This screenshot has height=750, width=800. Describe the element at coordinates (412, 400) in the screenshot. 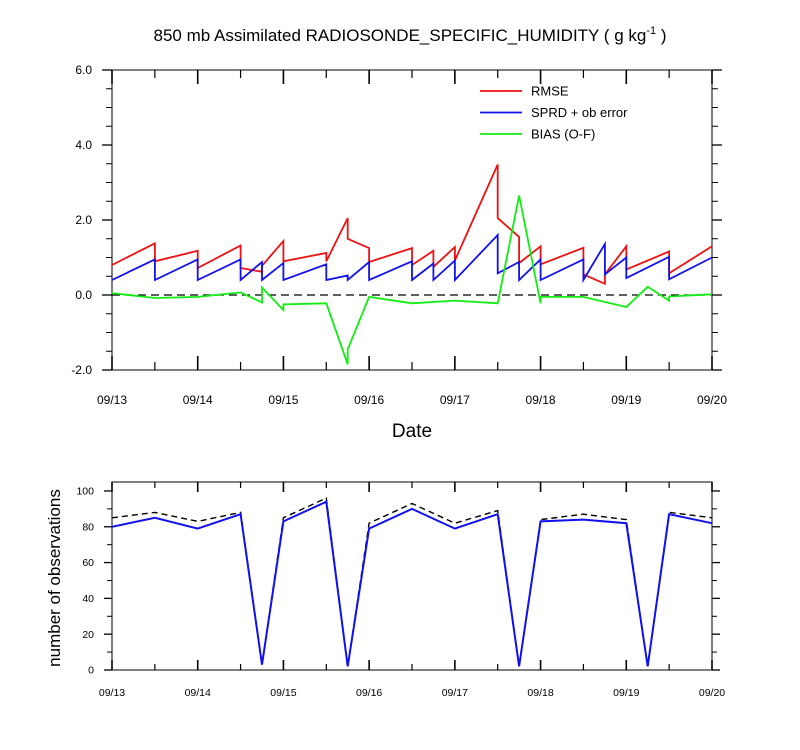

I see `top-x-tick-labels: 09/13 09/14 09/15 09/16 09/17 09/18 09/19 09/20` at that location.